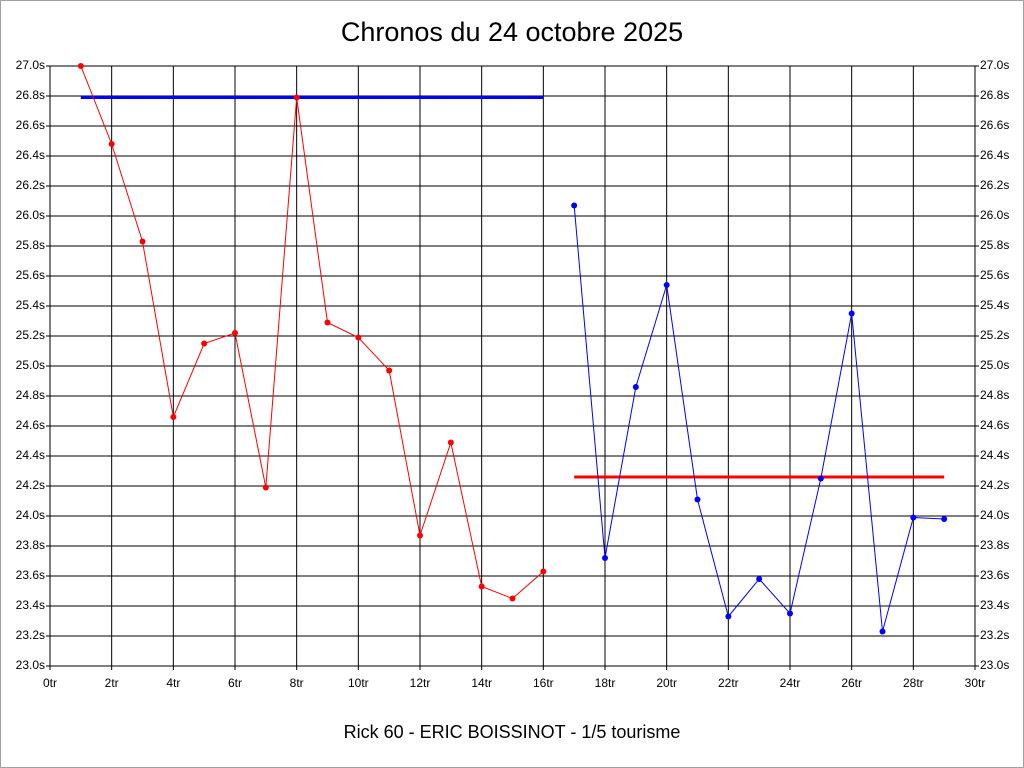  What do you see at coordinates (994, 455) in the screenshot?
I see `y2-tick-label: 24.4s` at bounding box center [994, 455].